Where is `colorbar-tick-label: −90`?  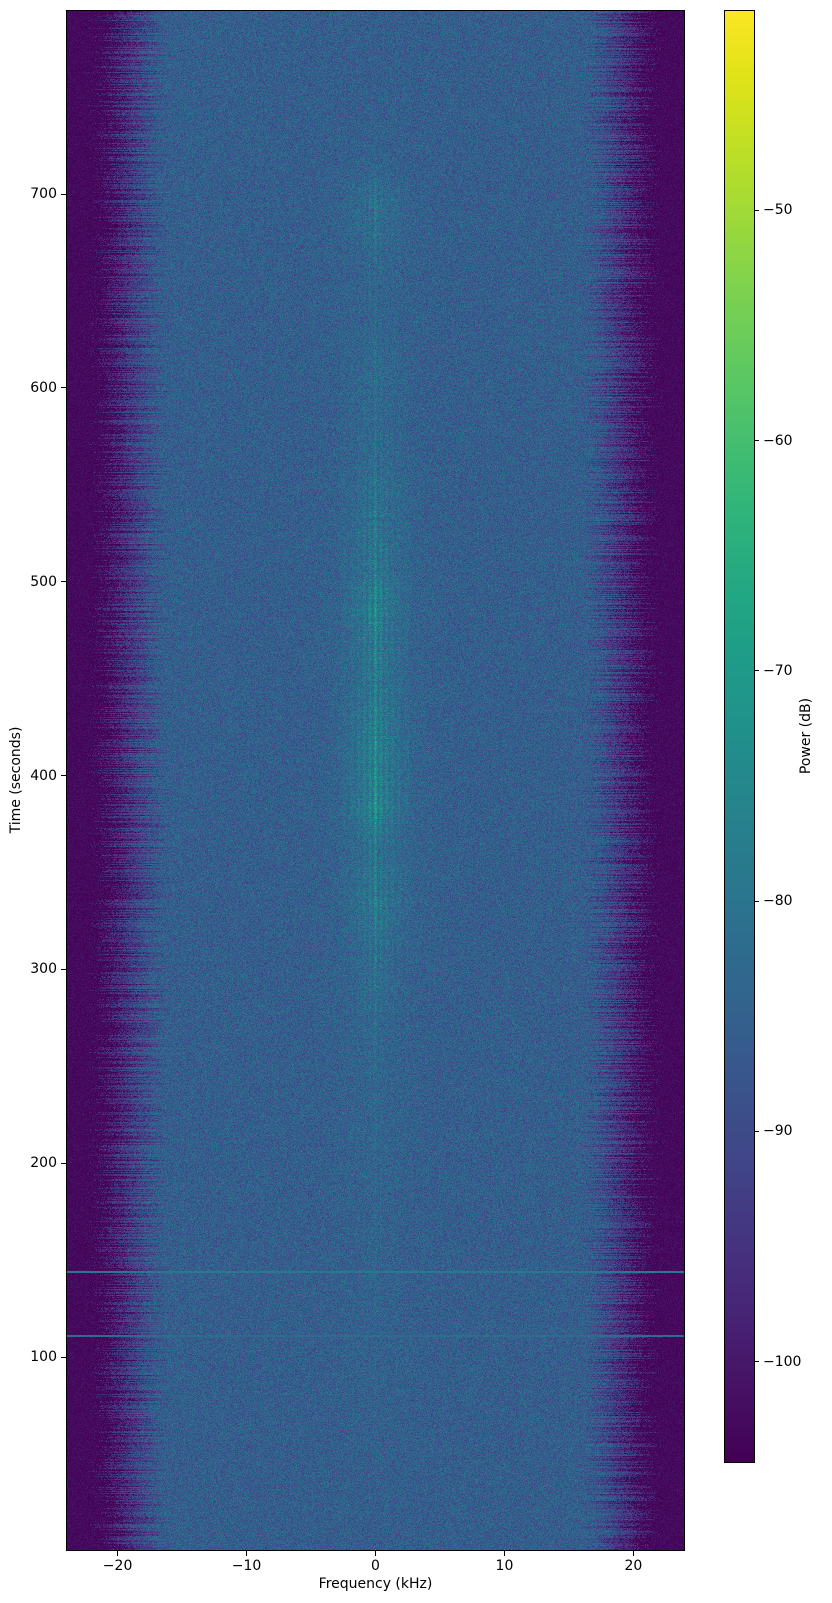 colorbar-tick-label: −90 is located at coordinates (778, 1131).